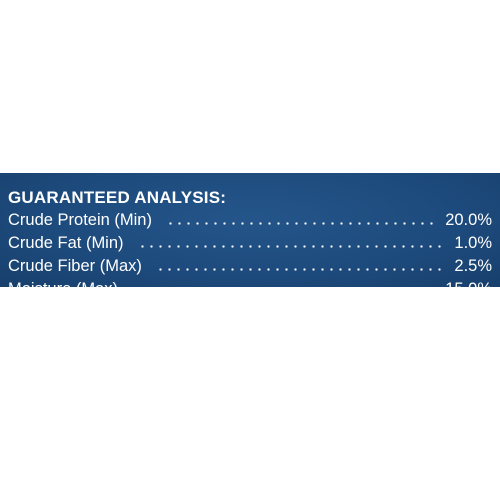  I want to click on nutrient-label: Crude Protein (Min), so click(80, 220).